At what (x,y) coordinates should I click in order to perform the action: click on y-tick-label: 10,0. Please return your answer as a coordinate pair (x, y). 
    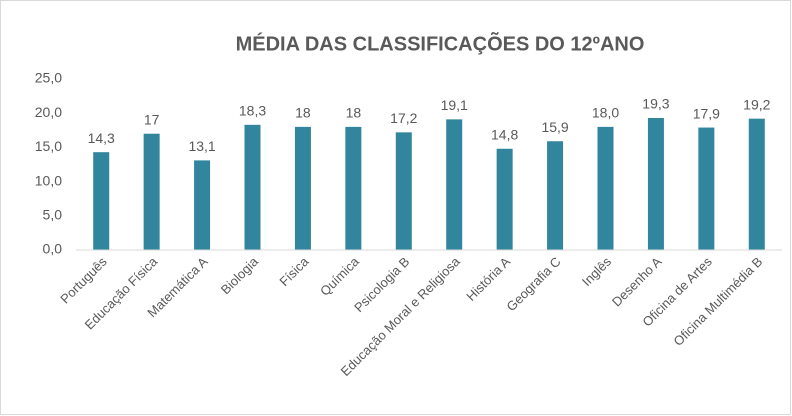
    Looking at the image, I should click on (48, 180).